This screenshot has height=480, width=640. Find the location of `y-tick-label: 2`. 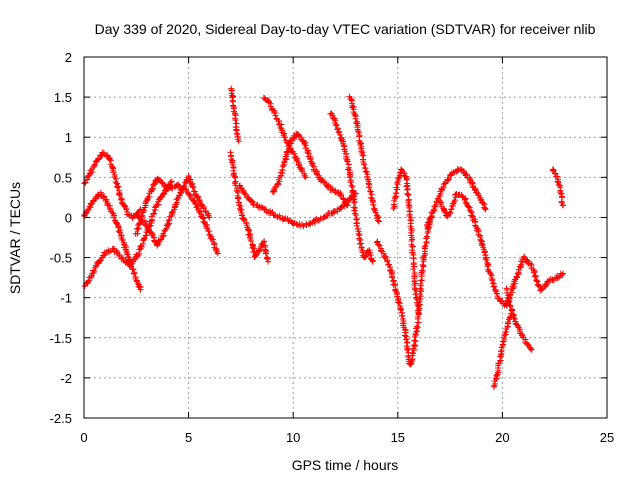

y-tick-label: 2 is located at coordinates (68, 57).